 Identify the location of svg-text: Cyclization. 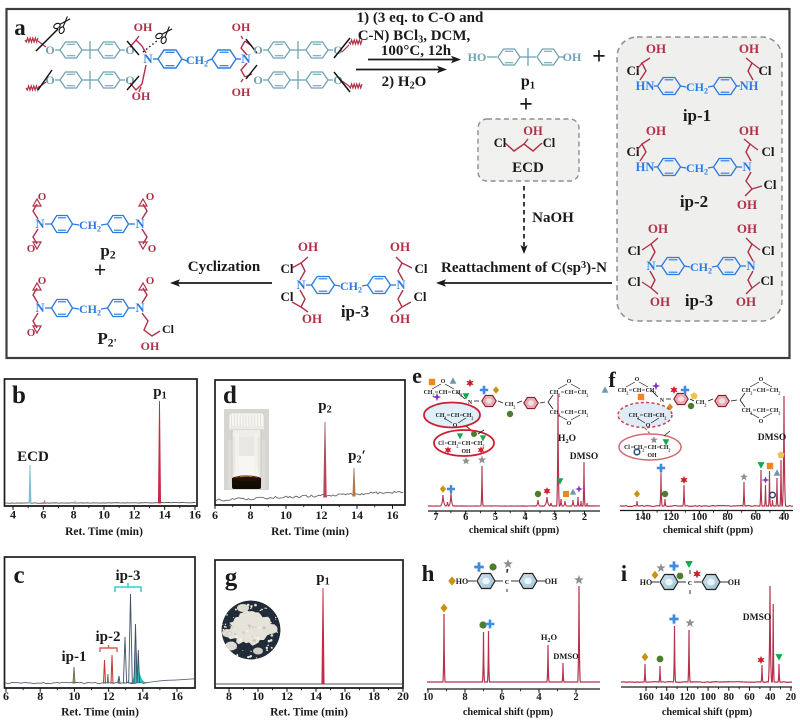
(224, 267).